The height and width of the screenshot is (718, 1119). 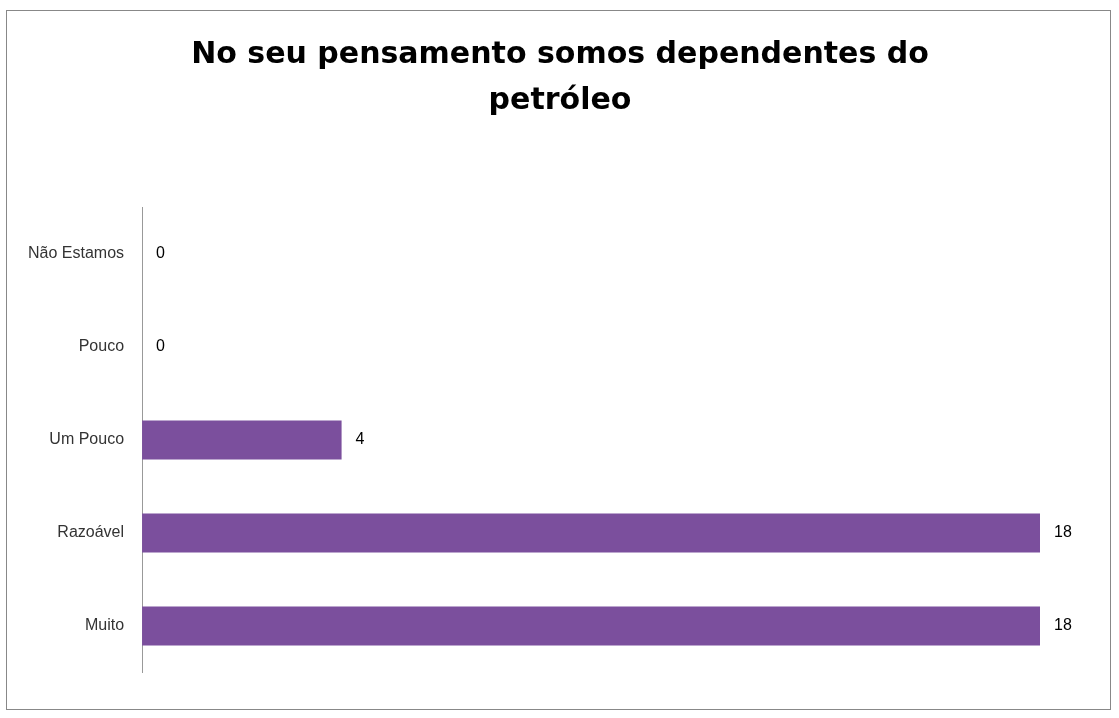 I want to click on y-tick-label: Um Pouco, so click(x=87, y=439).